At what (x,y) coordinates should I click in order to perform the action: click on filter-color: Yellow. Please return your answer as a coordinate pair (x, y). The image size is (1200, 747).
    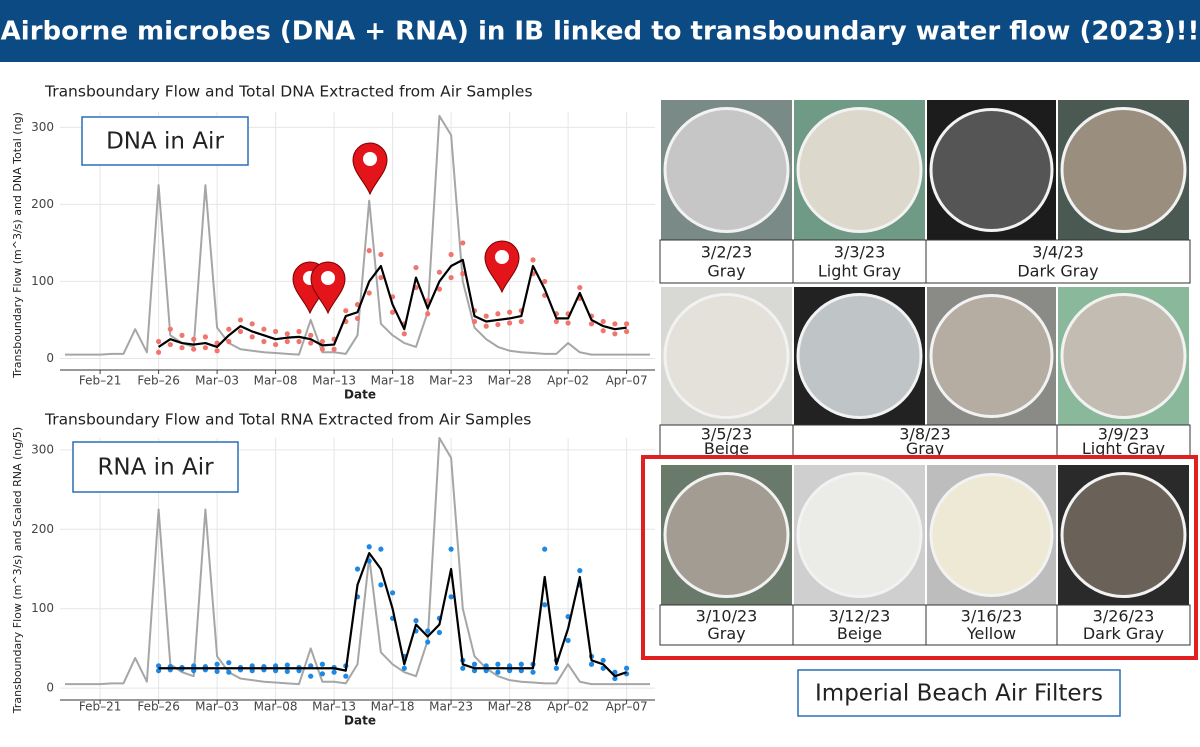
    Looking at the image, I should click on (991, 633).